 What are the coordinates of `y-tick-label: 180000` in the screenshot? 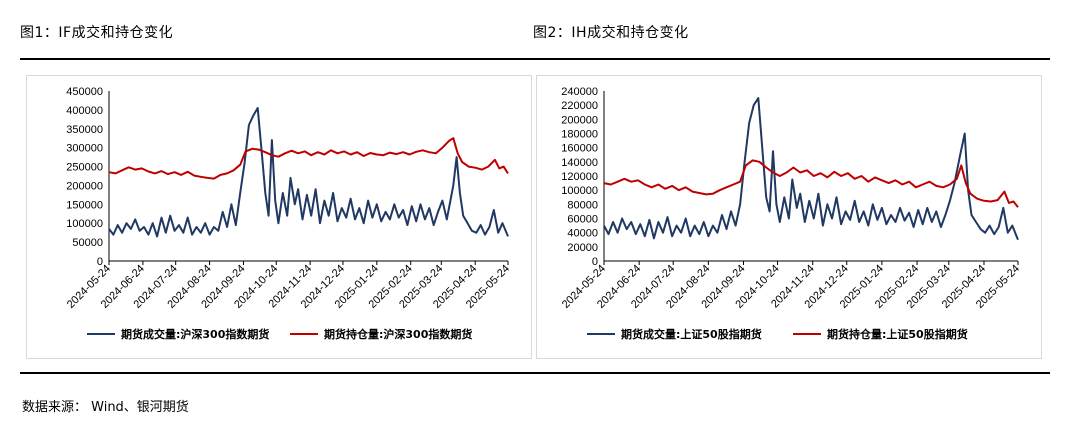 It's located at (579, 135).